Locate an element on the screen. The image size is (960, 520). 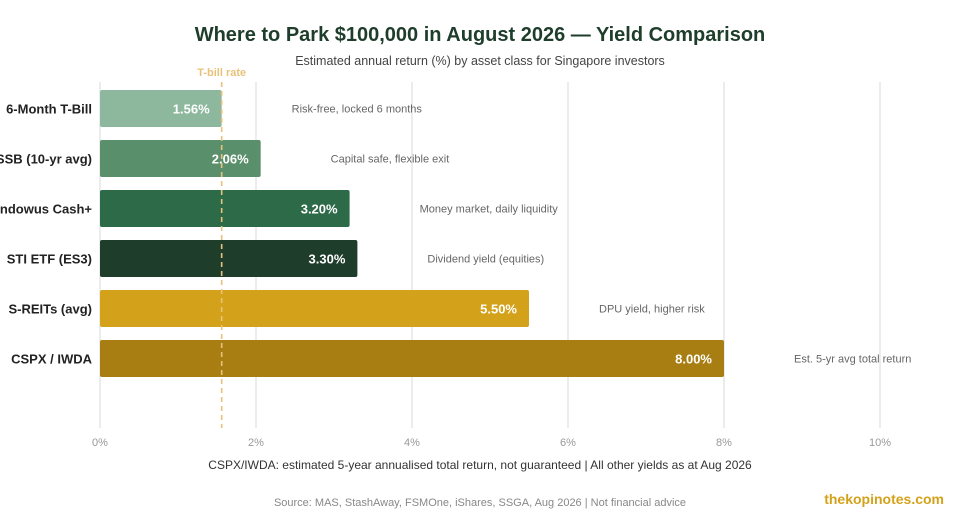
value-label: 3.30% is located at coordinates (327, 259).